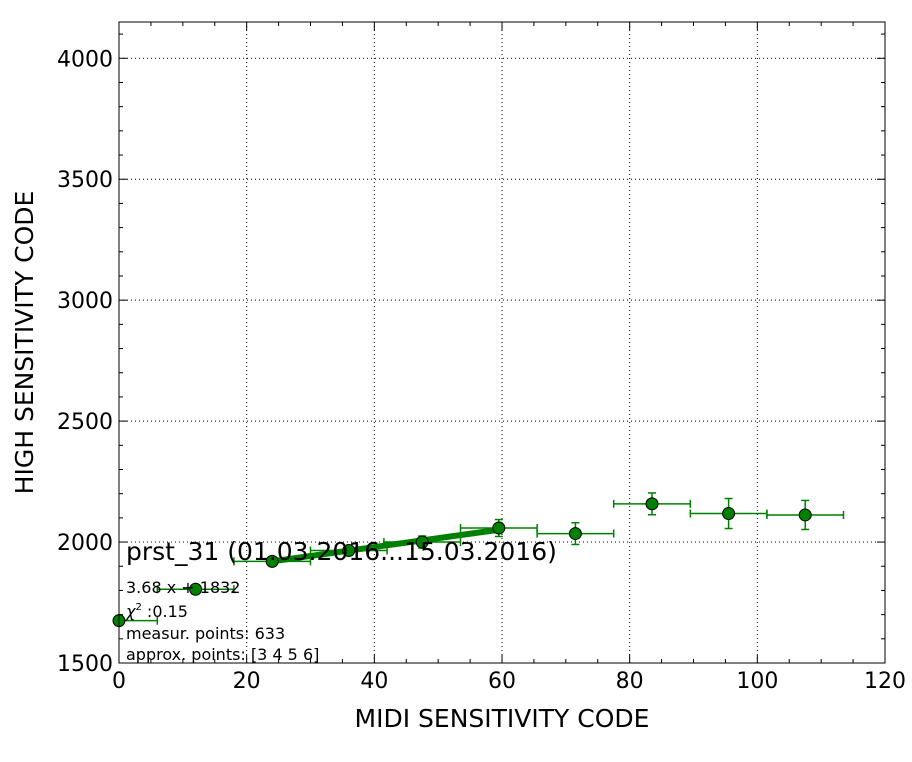  What do you see at coordinates (85, 59) in the screenshot?
I see `y-tick-label: 4000` at bounding box center [85, 59].